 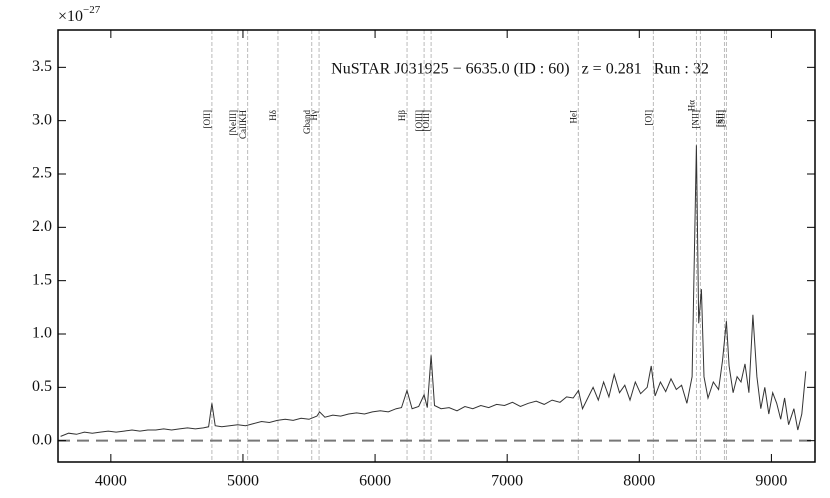 I want to click on emission-line-label: Hβ, so click(x=402, y=115).